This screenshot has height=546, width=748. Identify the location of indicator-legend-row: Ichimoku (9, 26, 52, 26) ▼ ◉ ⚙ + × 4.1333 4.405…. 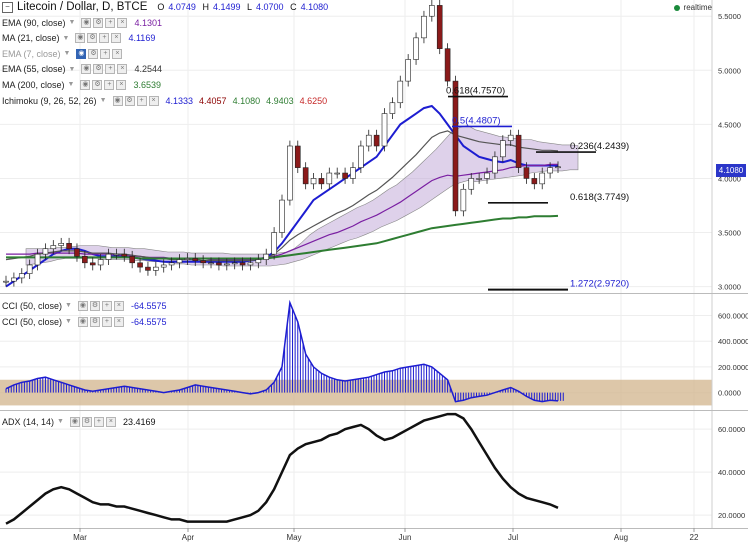
(167, 100).